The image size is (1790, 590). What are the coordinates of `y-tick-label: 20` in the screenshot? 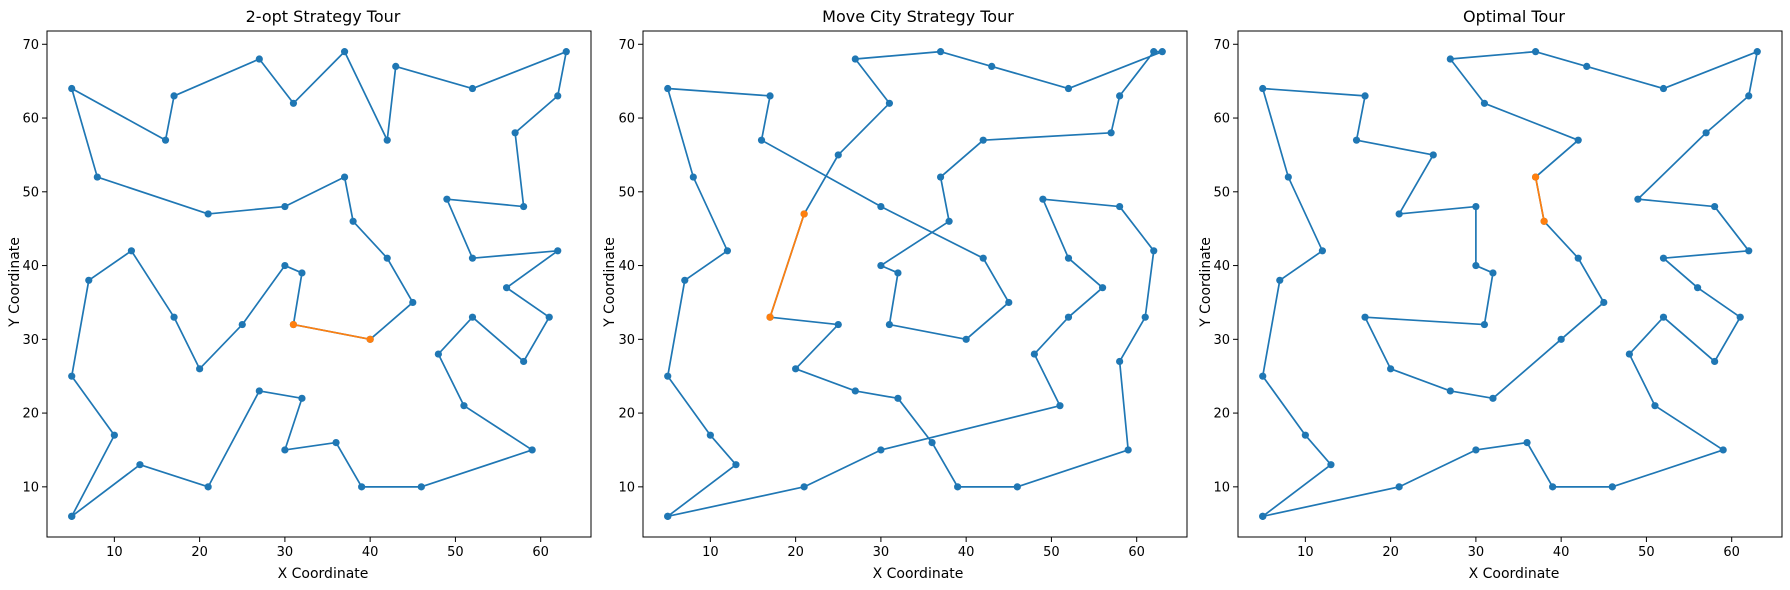 It's located at (1221, 414).